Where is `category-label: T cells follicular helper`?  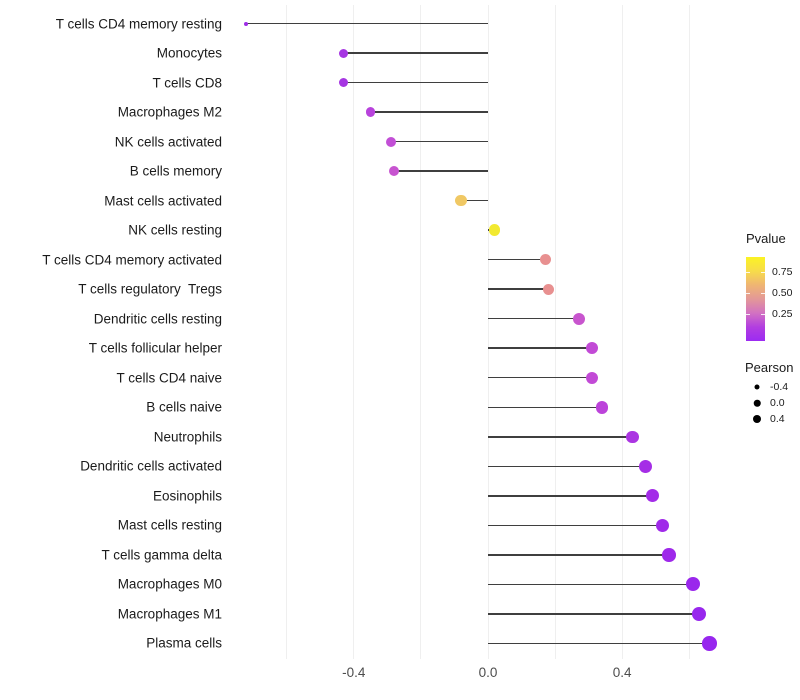 category-label: T cells follicular helper is located at coordinates (155, 348).